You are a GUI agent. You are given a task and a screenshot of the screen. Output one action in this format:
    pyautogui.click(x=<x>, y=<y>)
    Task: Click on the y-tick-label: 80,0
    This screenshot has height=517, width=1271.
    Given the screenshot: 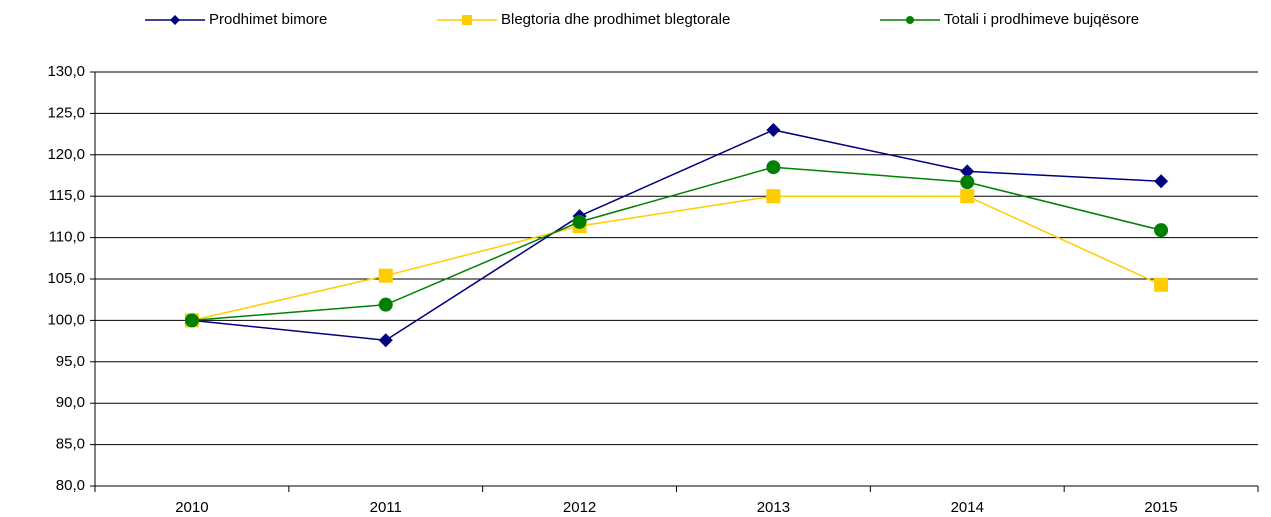 What is the action you would take?
    pyautogui.click(x=70, y=485)
    